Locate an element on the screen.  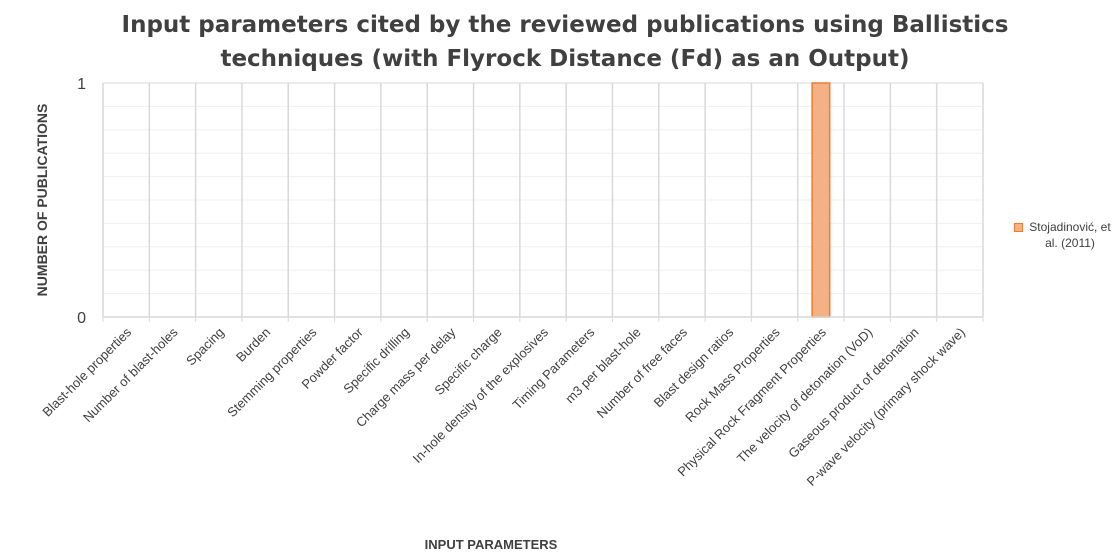
y-axis-label: NUMBER OF PUBLICATIONS is located at coordinates (42, 200).